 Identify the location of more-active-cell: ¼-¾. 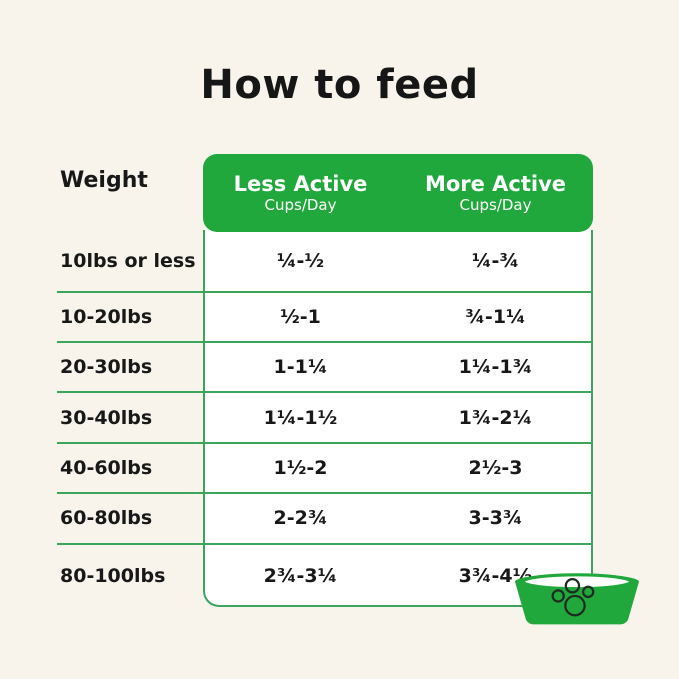
(495, 261).